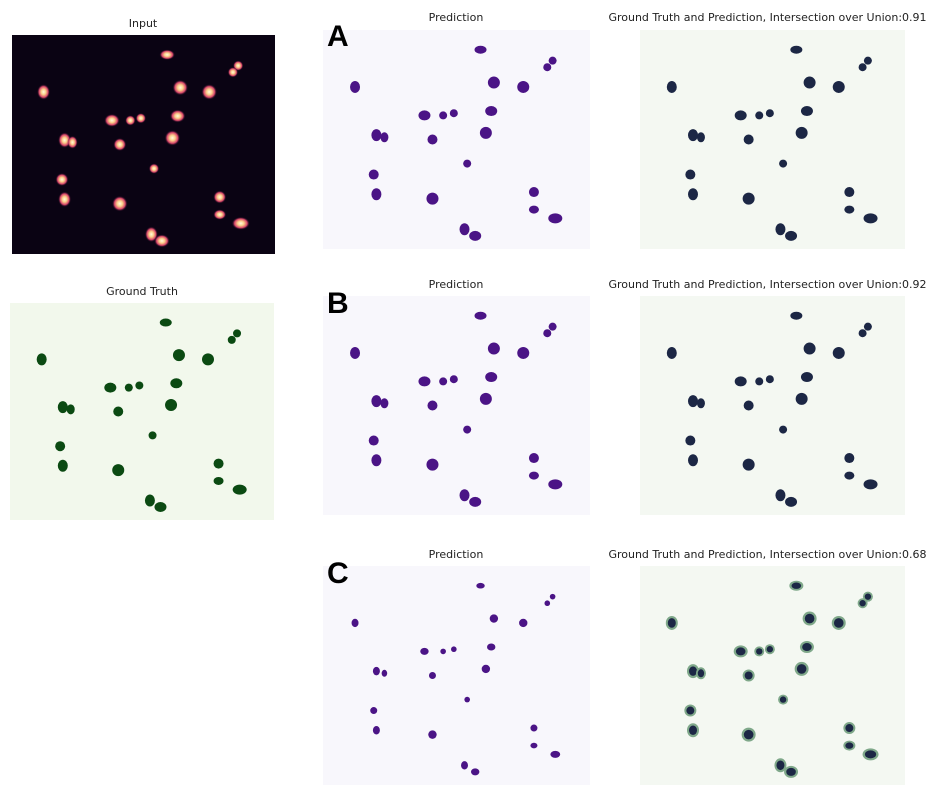 The height and width of the screenshot is (788, 927). What do you see at coordinates (338, 303) in the screenshot?
I see `row-label: B` at bounding box center [338, 303].